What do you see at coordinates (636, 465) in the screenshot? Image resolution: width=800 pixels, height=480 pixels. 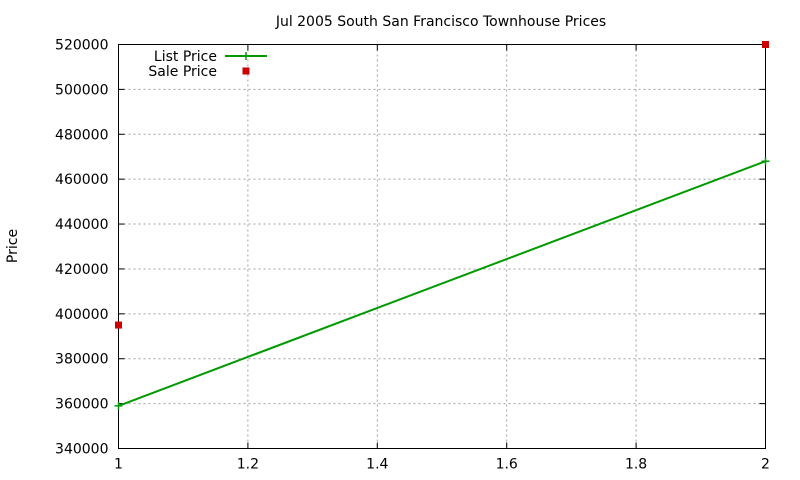 I see `x-tick-label: 1.8` at bounding box center [636, 465].